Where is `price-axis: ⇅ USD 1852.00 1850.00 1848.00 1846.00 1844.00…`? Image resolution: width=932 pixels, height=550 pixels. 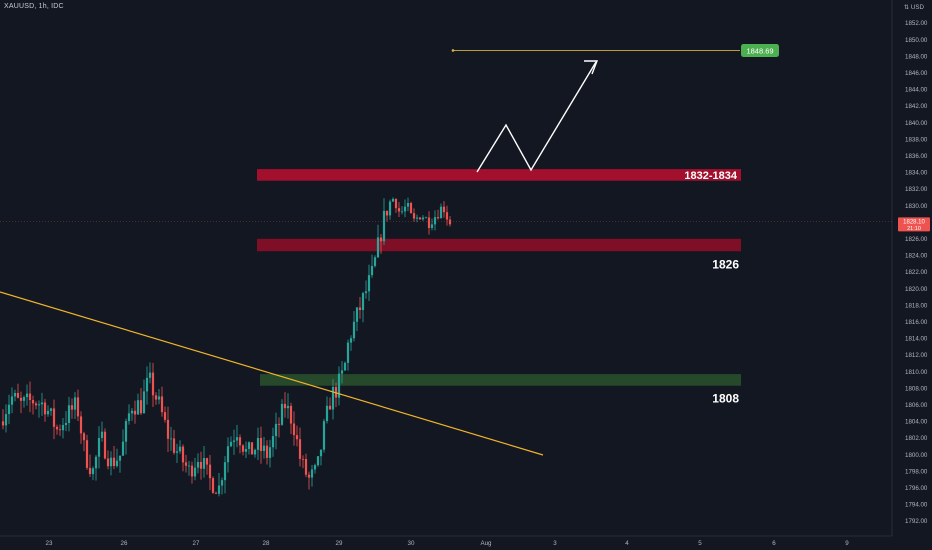 price-axis: ⇅ USD 1852.00 1850.00 1848.00 1846.00 1844.00… is located at coordinates (914, 264).